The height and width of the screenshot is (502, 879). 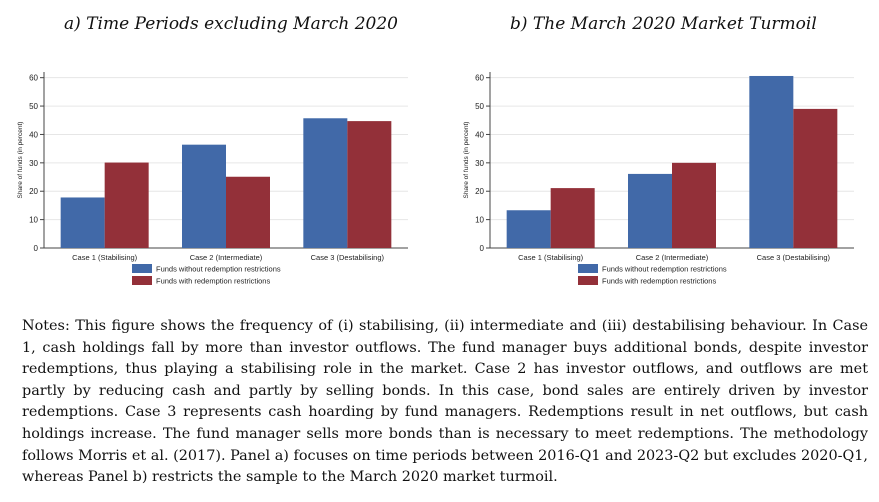 What do you see at coordinates (663, 24) in the screenshot?
I see `panel-b-title: b) The March 2020 Market Turmoil` at bounding box center [663, 24].